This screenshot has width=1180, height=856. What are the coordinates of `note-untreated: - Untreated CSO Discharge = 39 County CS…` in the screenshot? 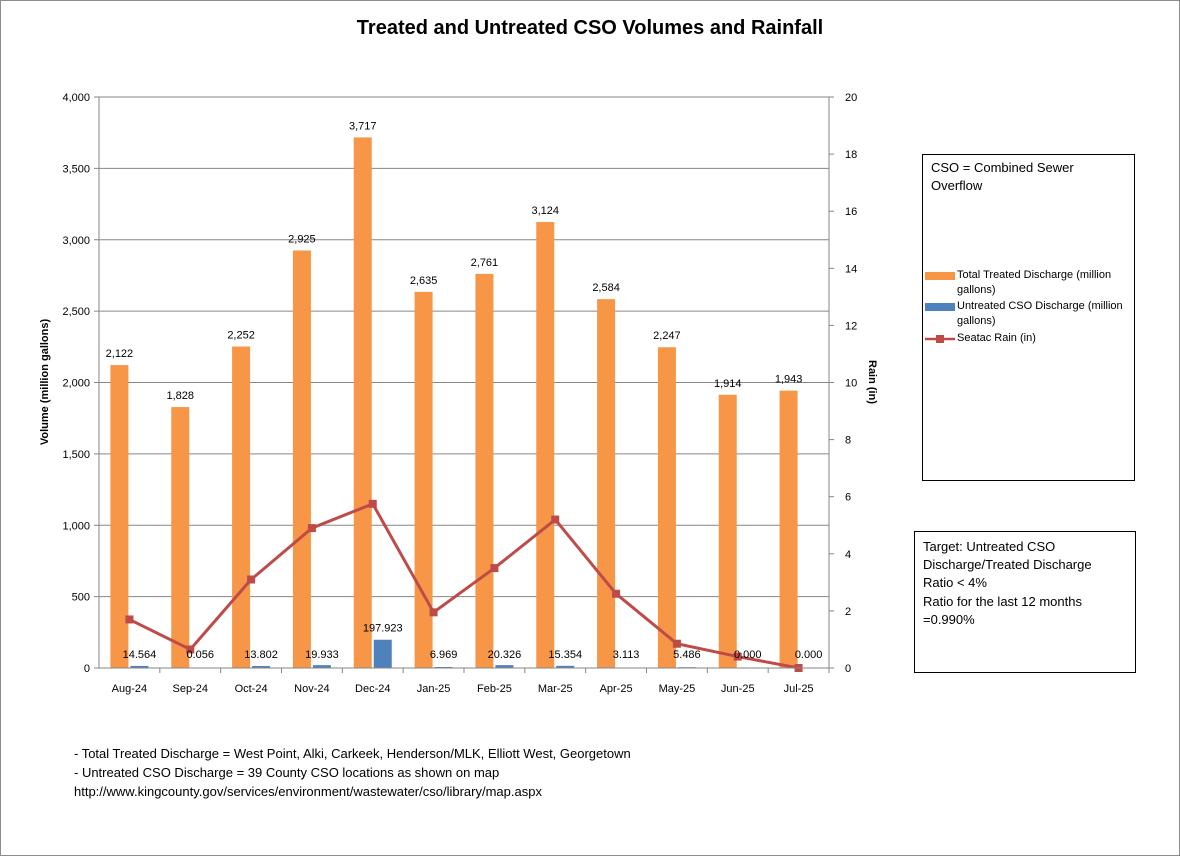 It's located at (287, 772).